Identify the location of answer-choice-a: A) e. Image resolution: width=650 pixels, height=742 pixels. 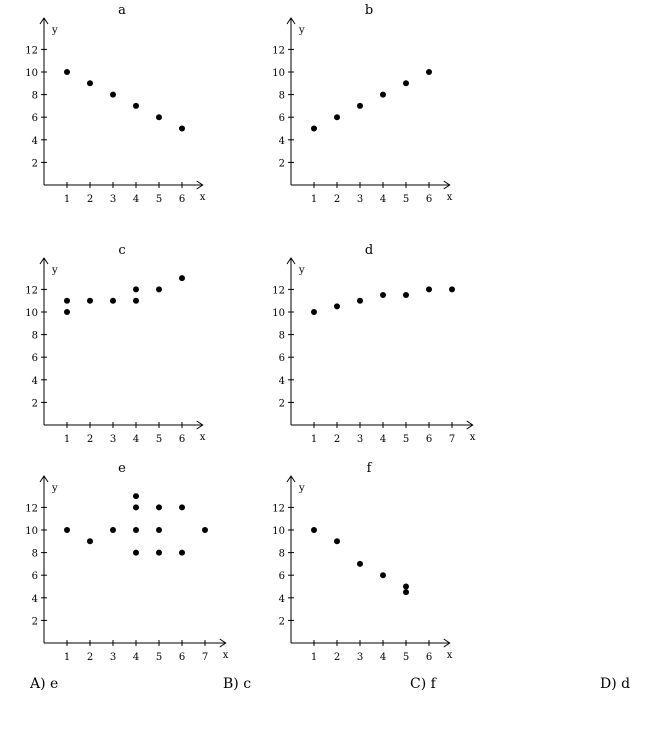
(44, 684).